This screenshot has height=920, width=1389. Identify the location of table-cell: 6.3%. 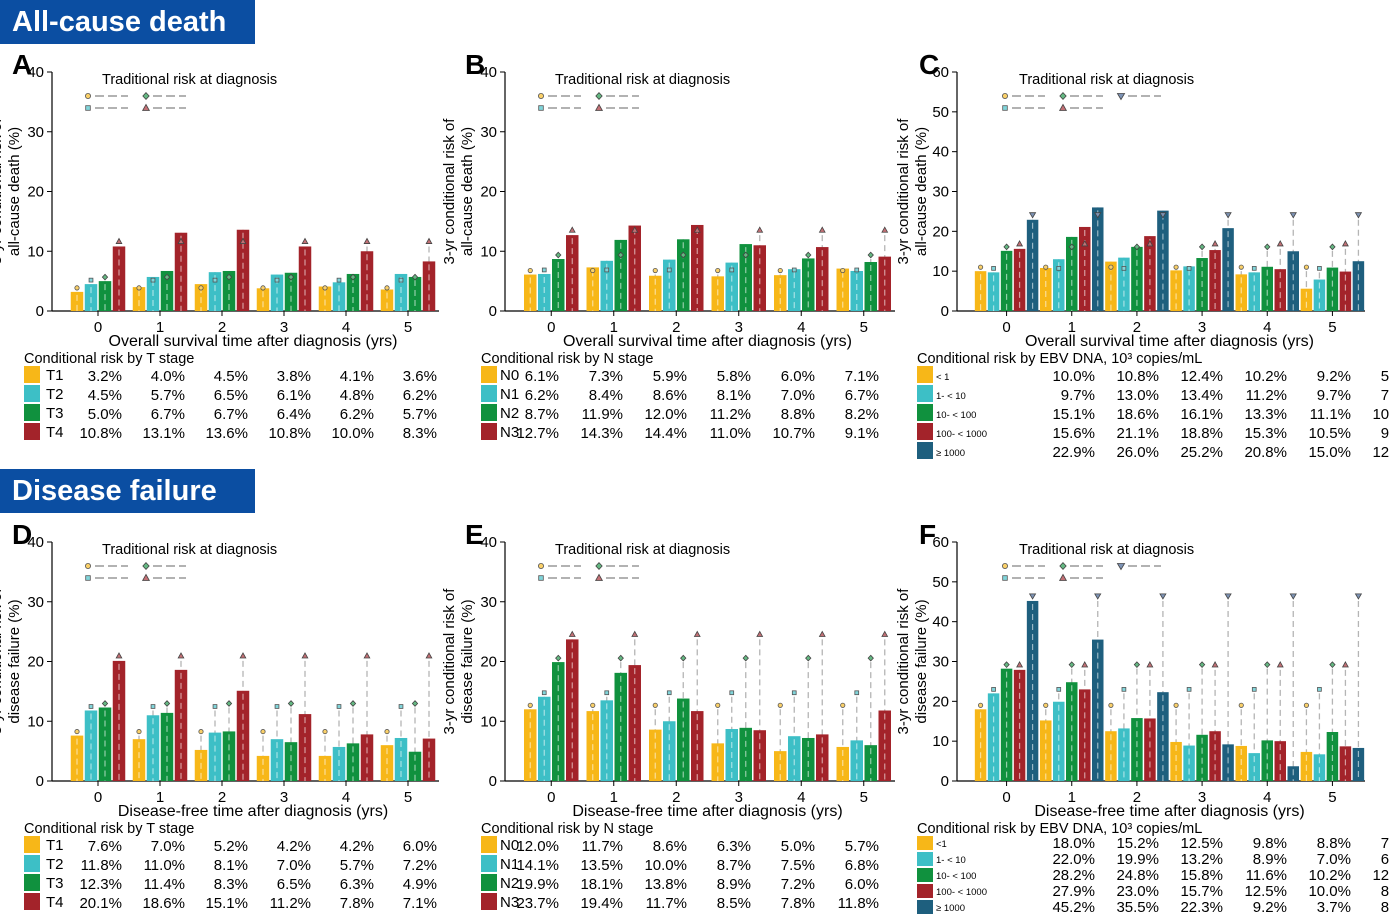
(357, 884).